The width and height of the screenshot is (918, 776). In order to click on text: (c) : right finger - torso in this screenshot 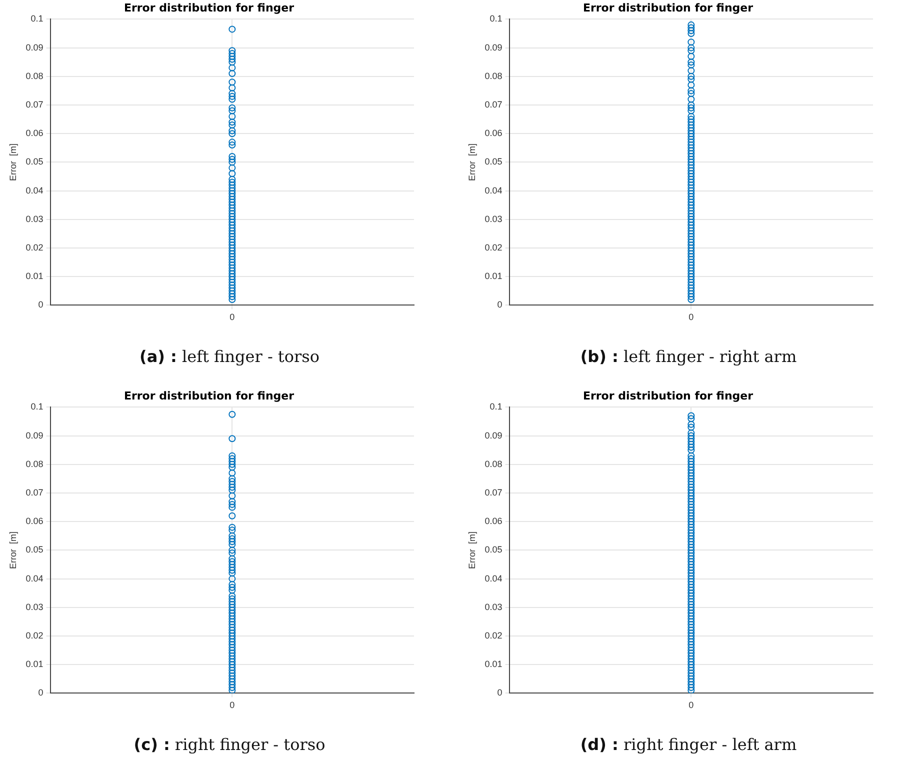, I will do `click(229, 745)`.